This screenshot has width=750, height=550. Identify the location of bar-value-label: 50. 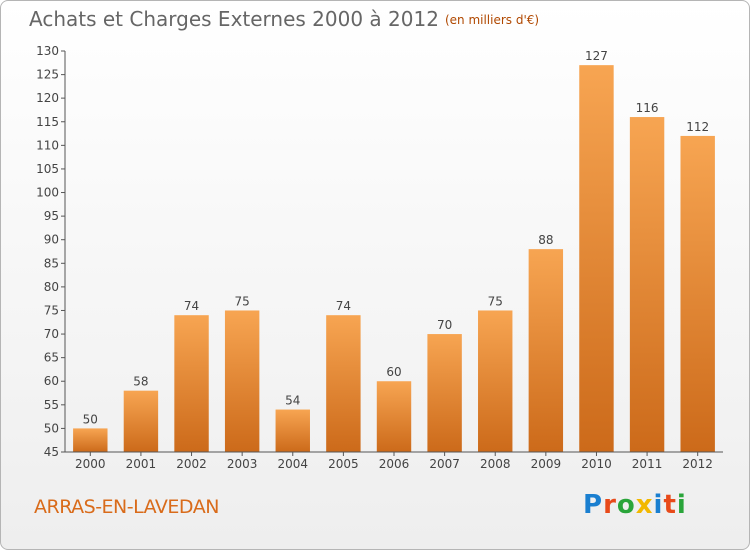
(90, 419).